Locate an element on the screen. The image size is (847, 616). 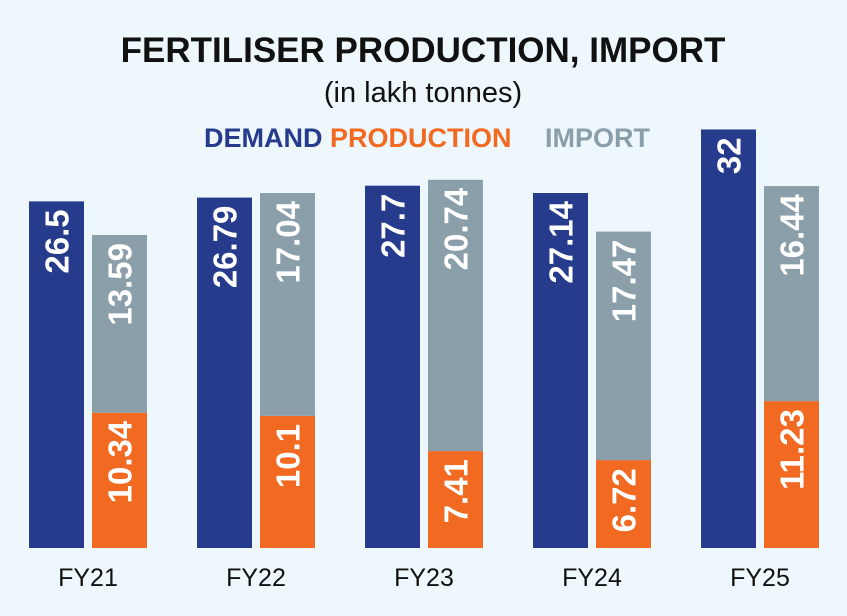
import-value-label: 17.47 is located at coordinates (624, 281).